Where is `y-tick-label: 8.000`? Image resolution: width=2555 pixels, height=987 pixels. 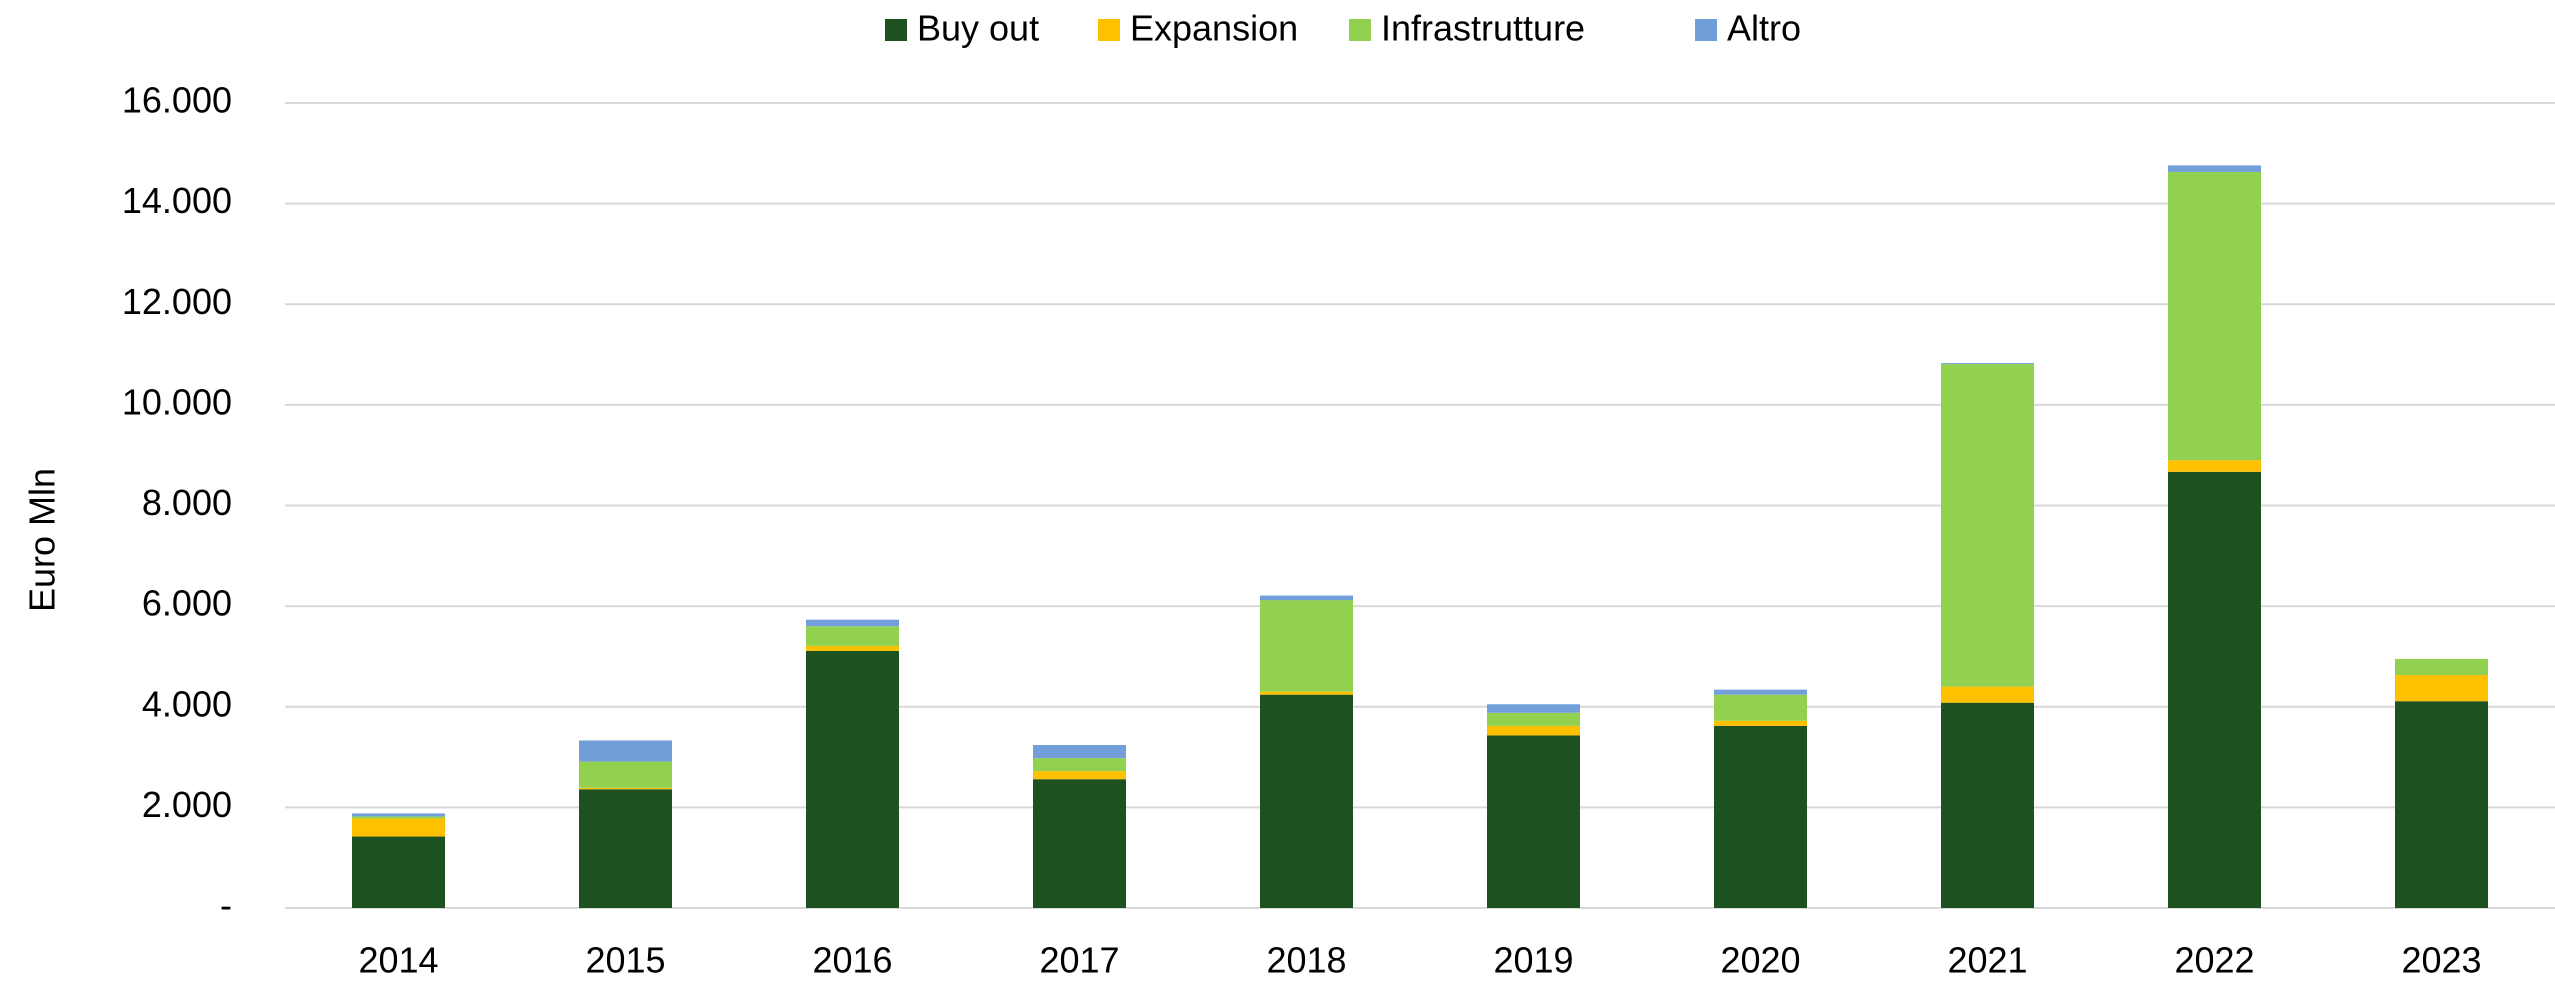
y-tick-label: 8.000 is located at coordinates (187, 502).